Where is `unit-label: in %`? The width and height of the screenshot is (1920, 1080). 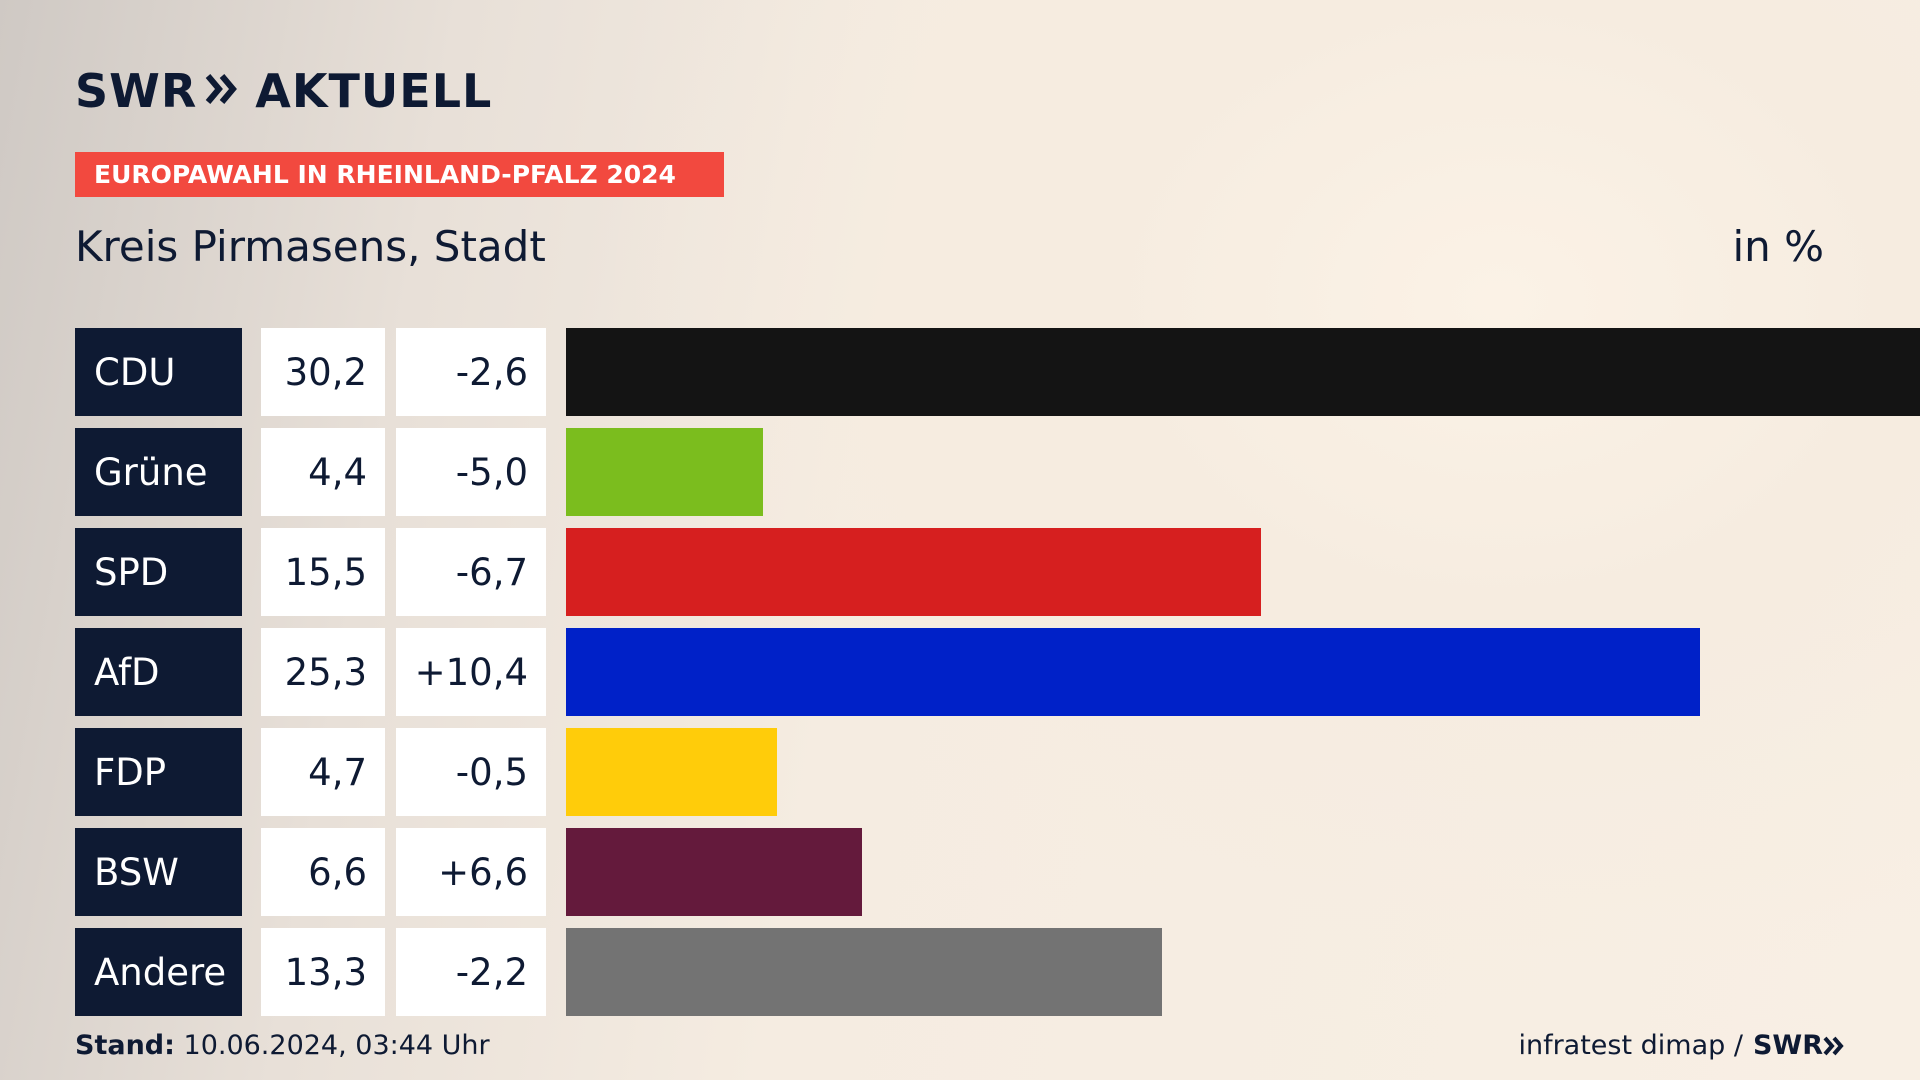
unit-label: in % is located at coordinates (1778, 246).